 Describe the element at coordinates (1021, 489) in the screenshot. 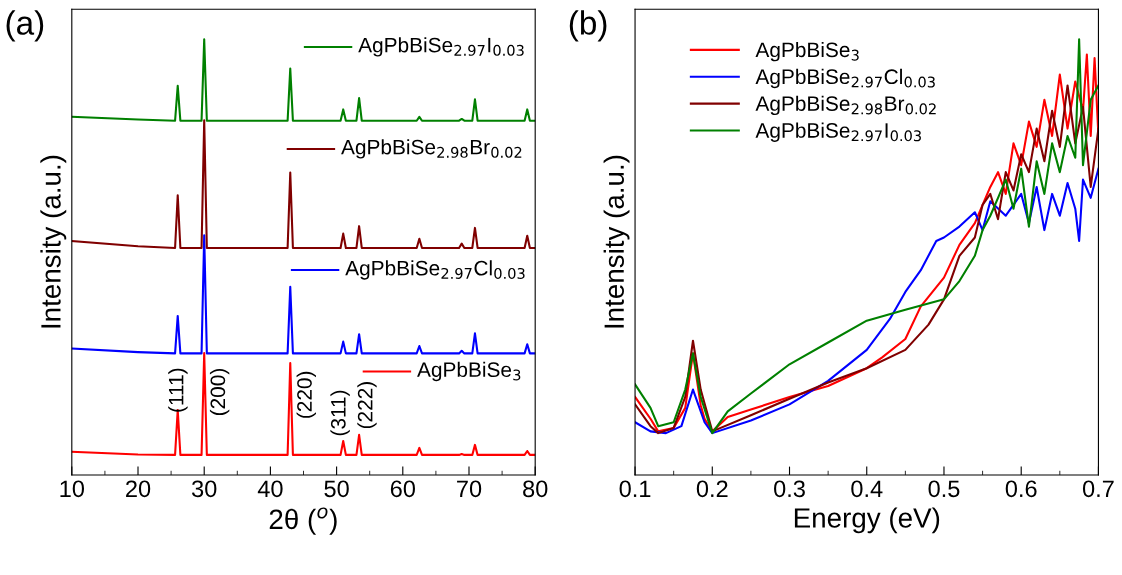

I see `x-tick-label: 0.6` at that location.